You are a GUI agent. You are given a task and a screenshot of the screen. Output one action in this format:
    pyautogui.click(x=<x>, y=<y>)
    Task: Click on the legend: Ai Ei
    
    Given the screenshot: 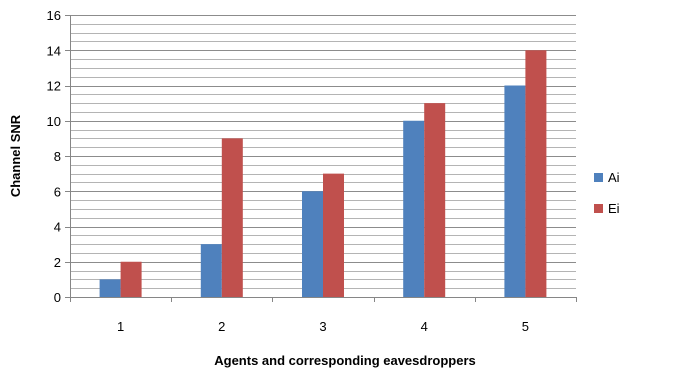 What is the action you would take?
    pyautogui.click(x=607, y=193)
    